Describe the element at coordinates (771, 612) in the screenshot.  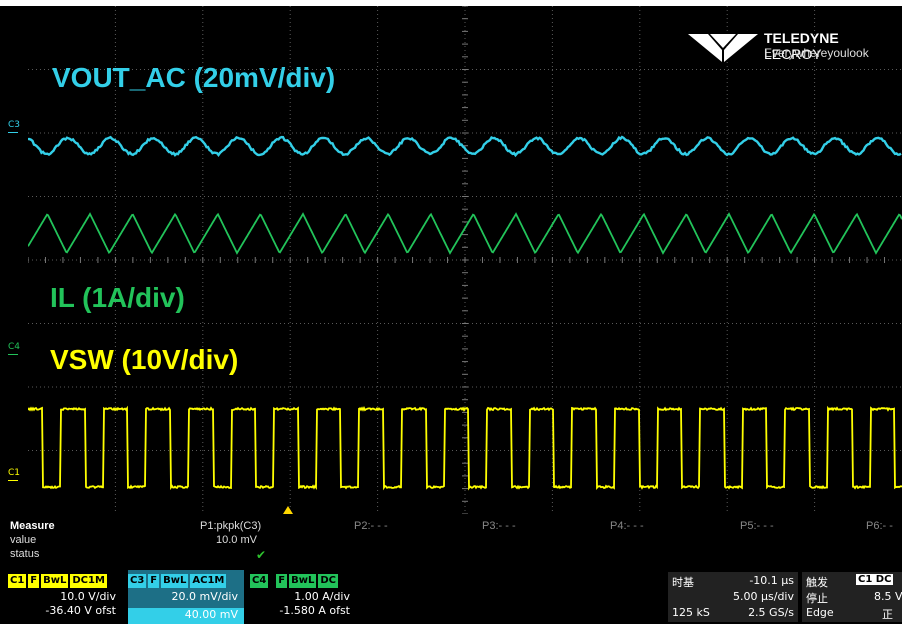
I see `timebase-rate: 2.5 GS/s` at that location.